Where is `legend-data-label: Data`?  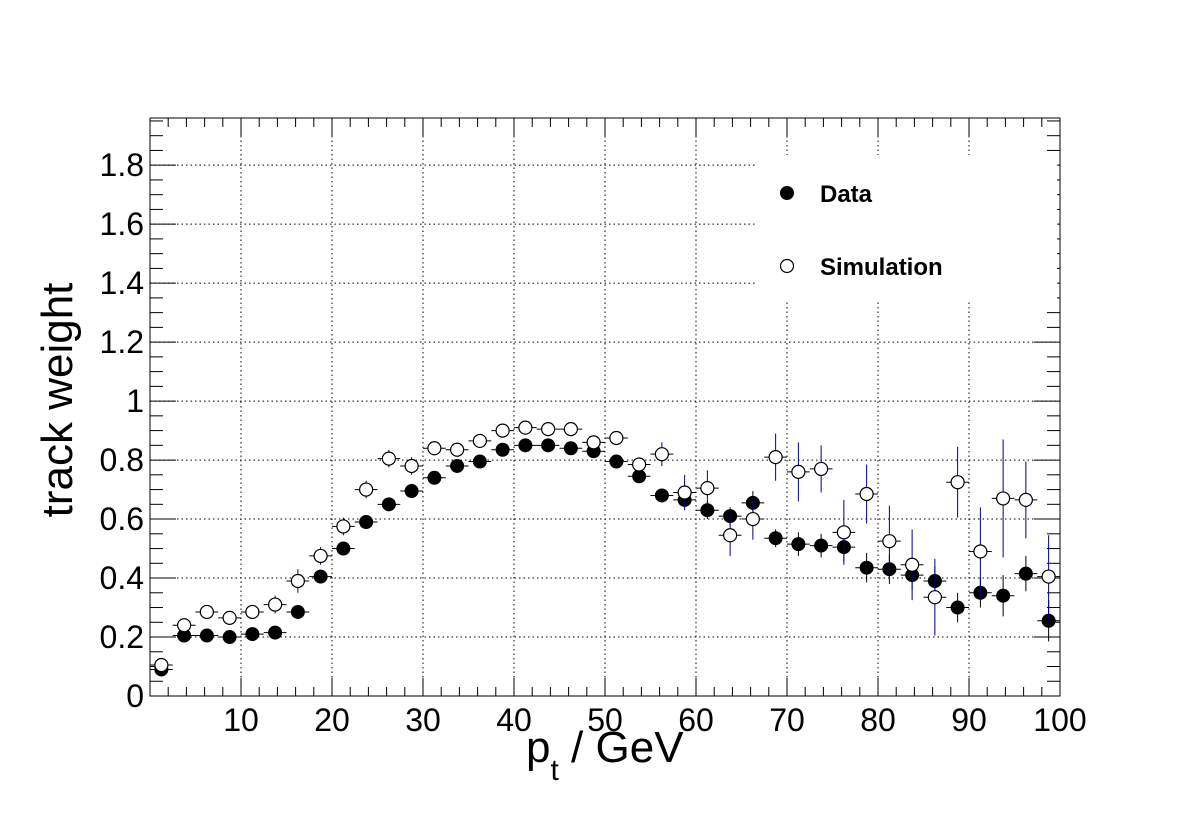
legend-data-label: Data is located at coordinates (846, 194).